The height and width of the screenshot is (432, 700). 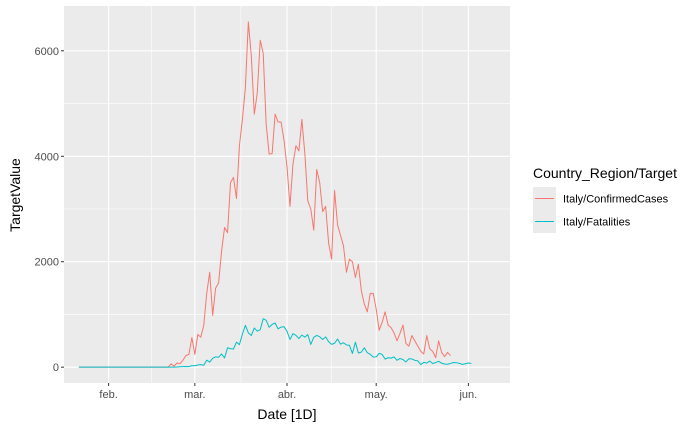 What do you see at coordinates (15, 195) in the screenshot?
I see `y-axis-title: TargetValue` at bounding box center [15, 195].